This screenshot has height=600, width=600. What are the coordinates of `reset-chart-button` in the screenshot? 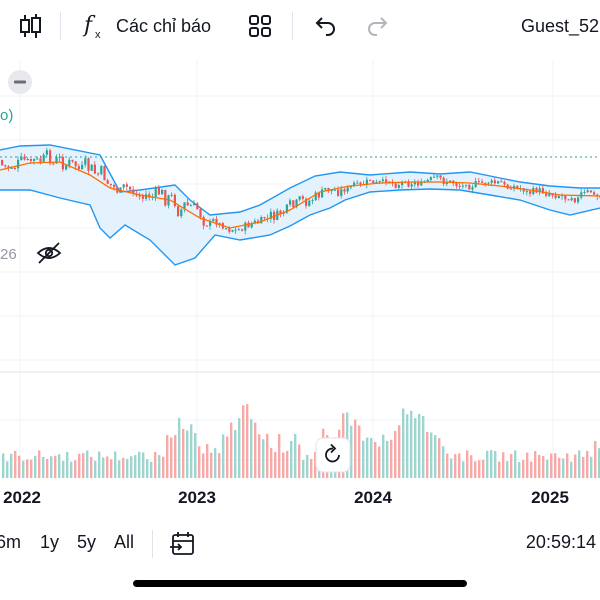 It's located at (333, 455).